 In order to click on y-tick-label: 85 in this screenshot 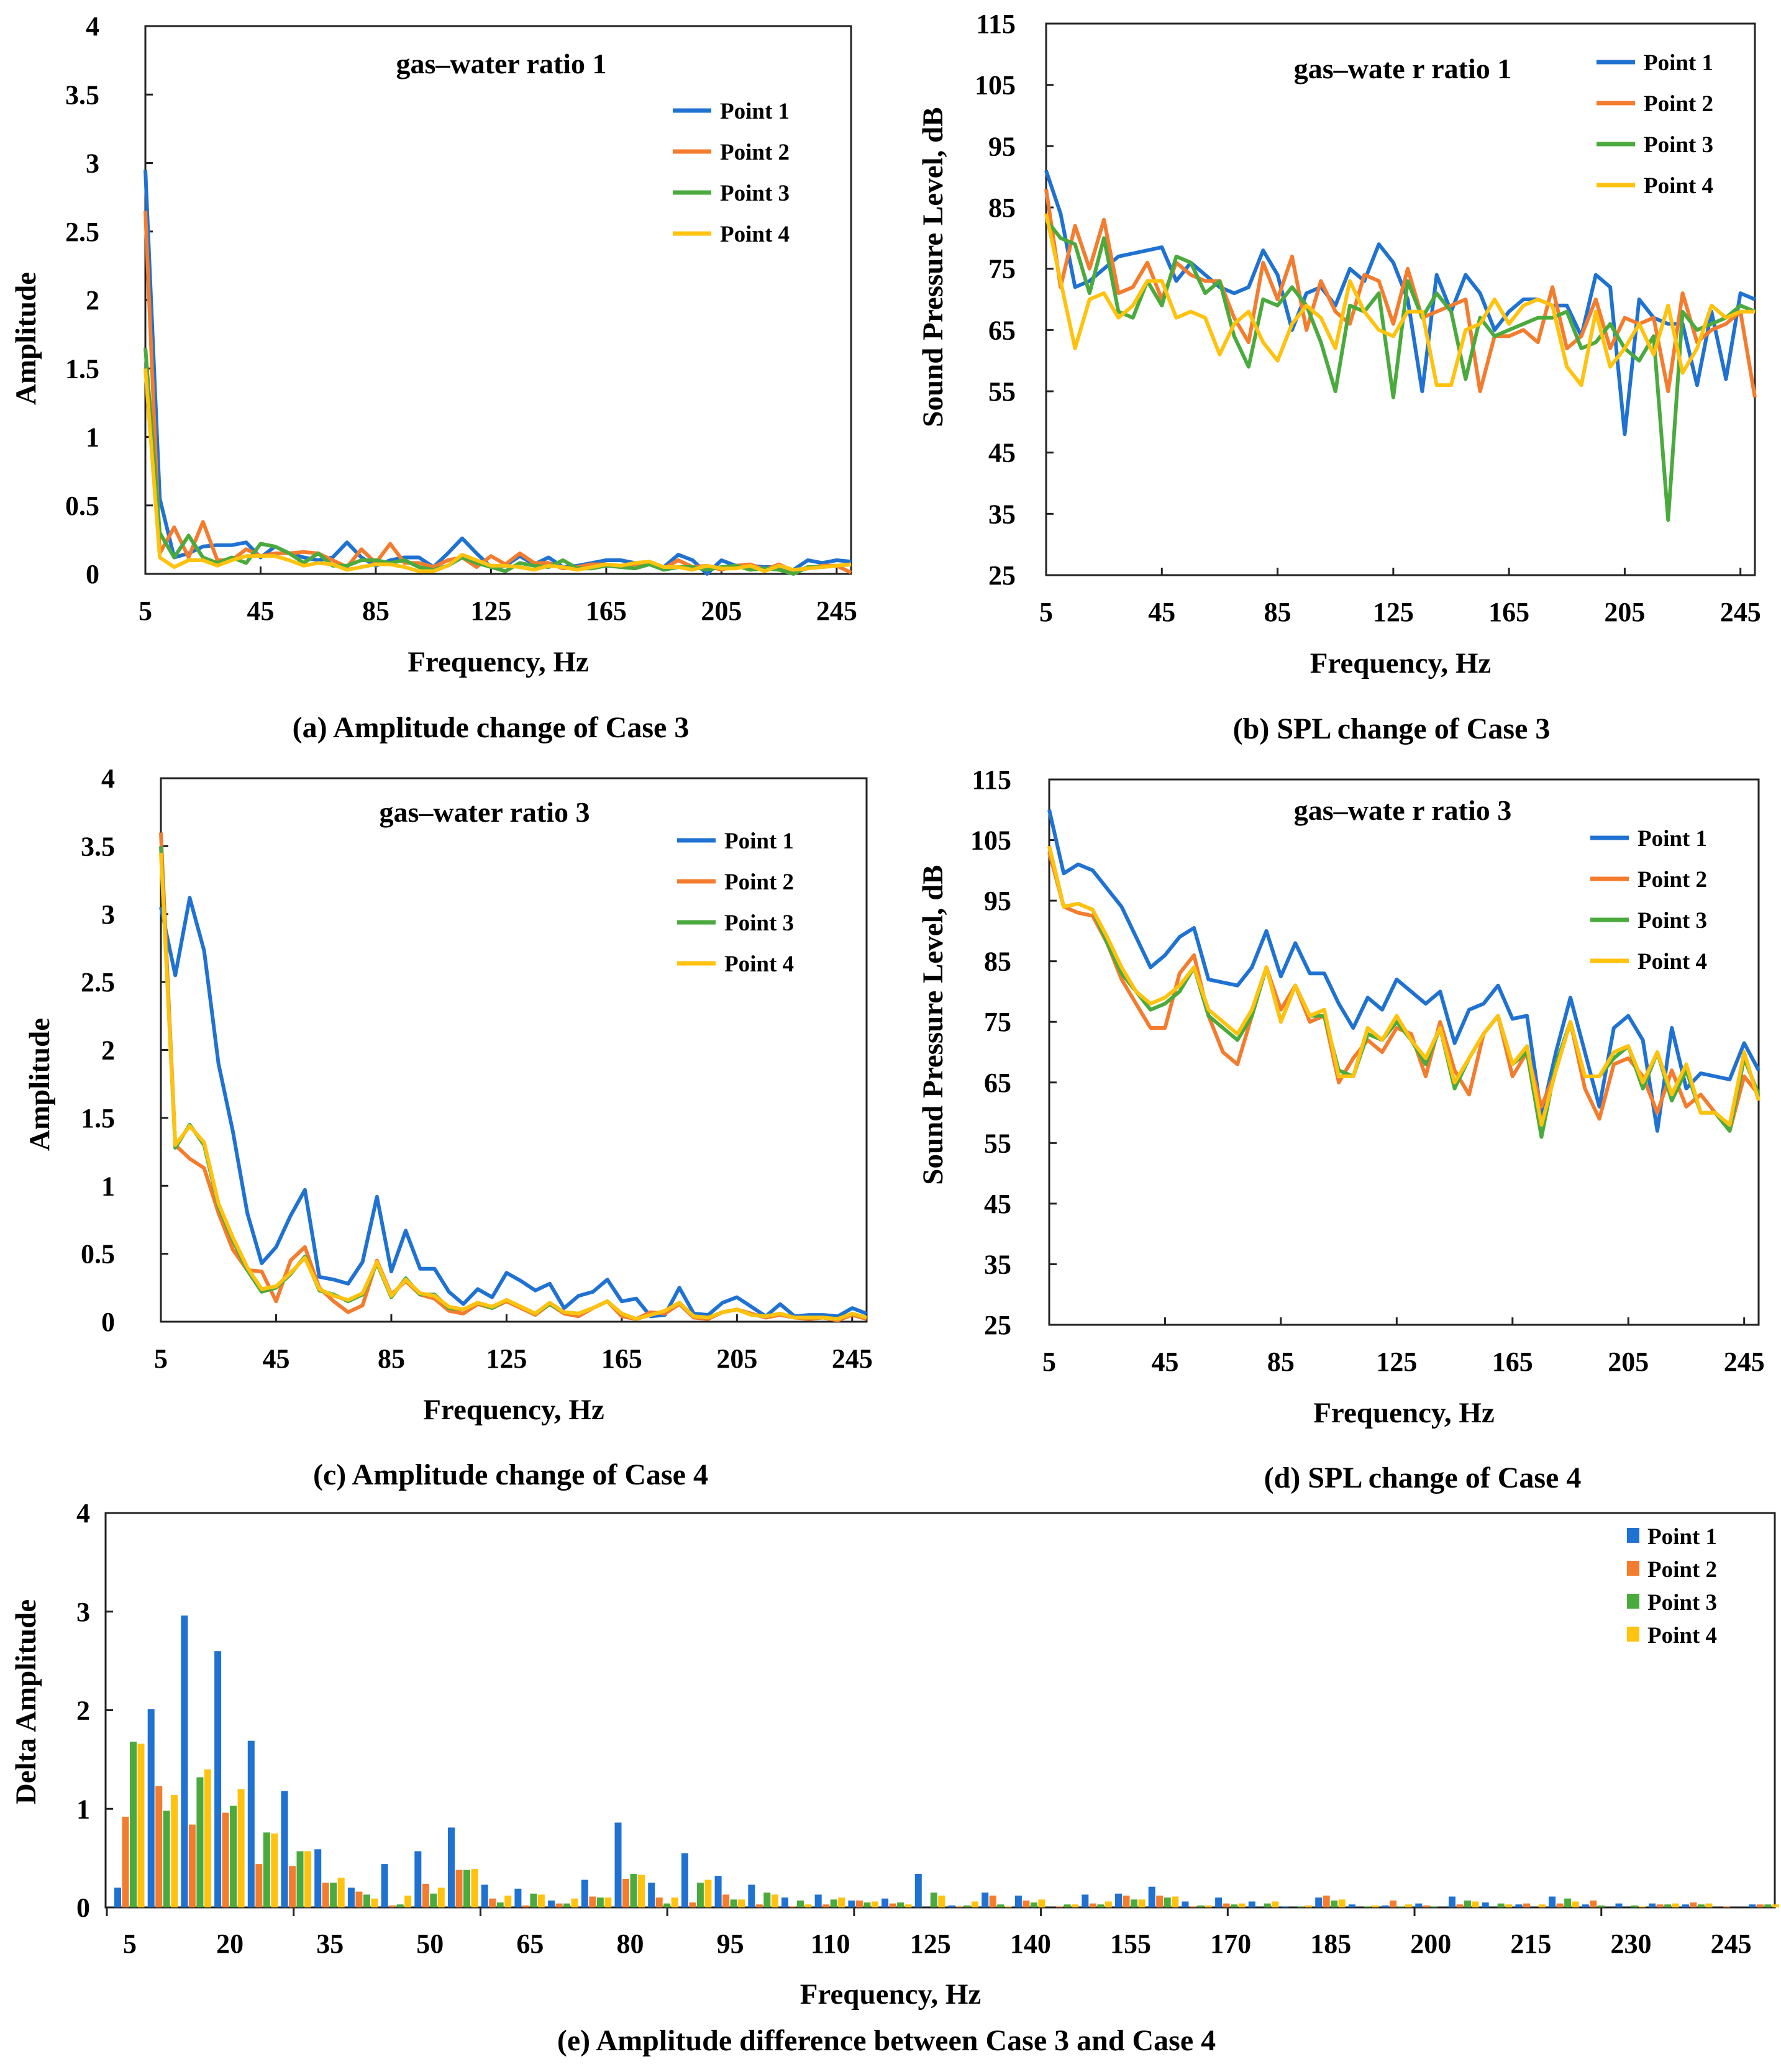, I will do `click(1002, 208)`.